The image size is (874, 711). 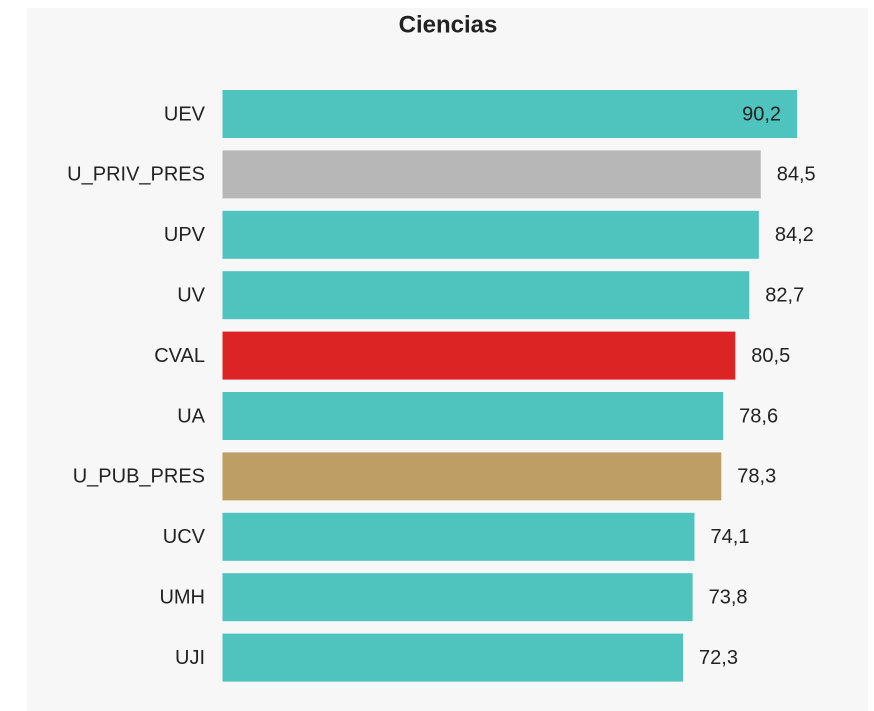 What do you see at coordinates (191, 295) in the screenshot?
I see `y-tick-label: UV` at bounding box center [191, 295].